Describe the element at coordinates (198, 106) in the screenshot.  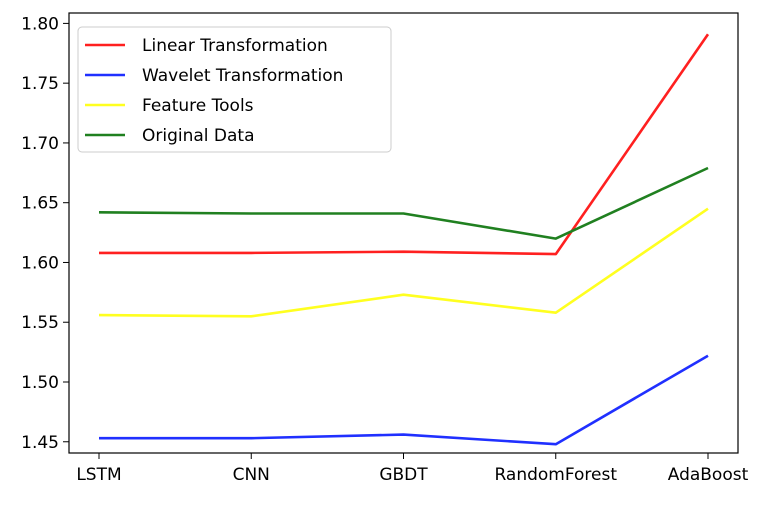
I see `legend-label: Feature Tools` at that location.